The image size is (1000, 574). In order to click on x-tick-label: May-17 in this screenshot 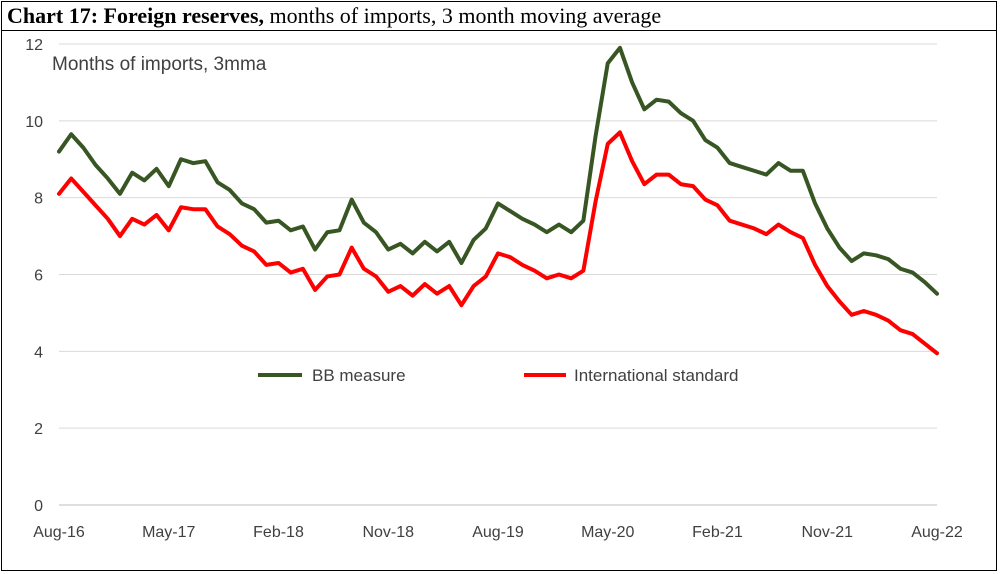, I will do `click(168, 532)`.